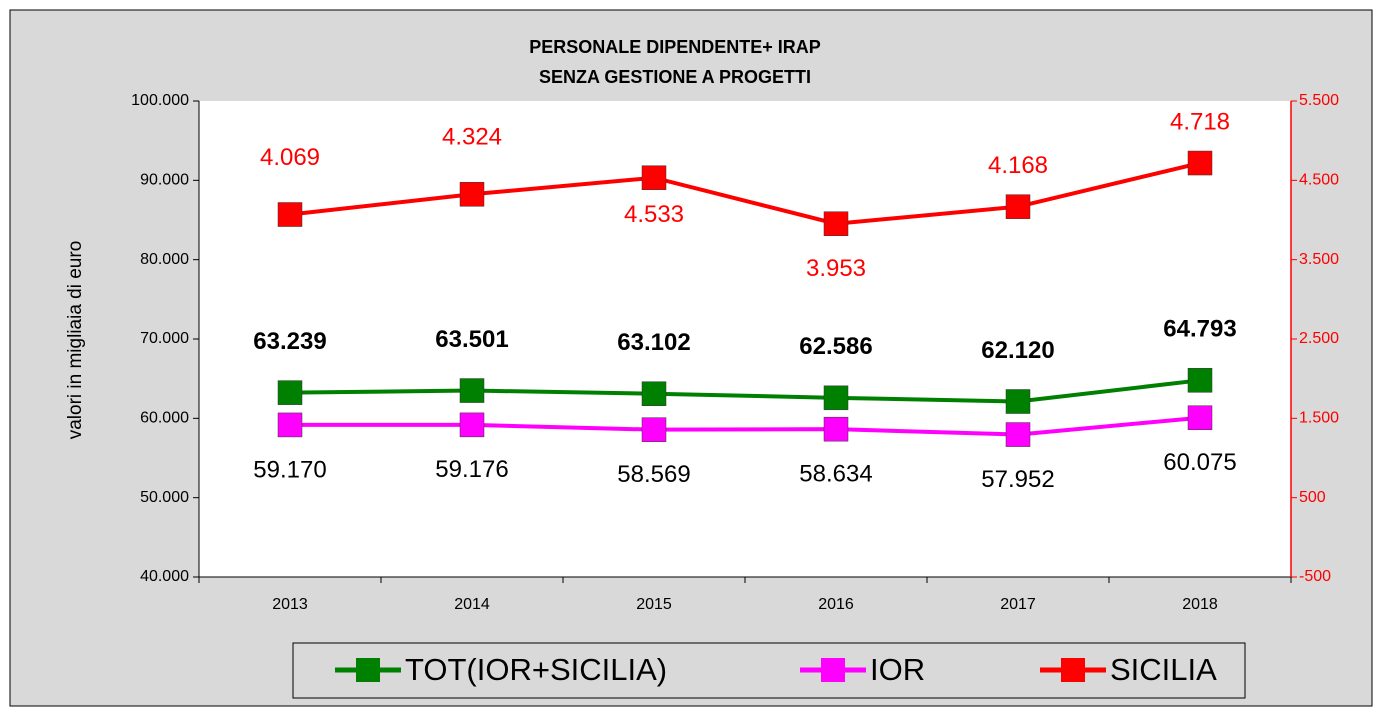 The image size is (1382, 719). I want to click on x-tick-label: 2018, so click(1200, 604).